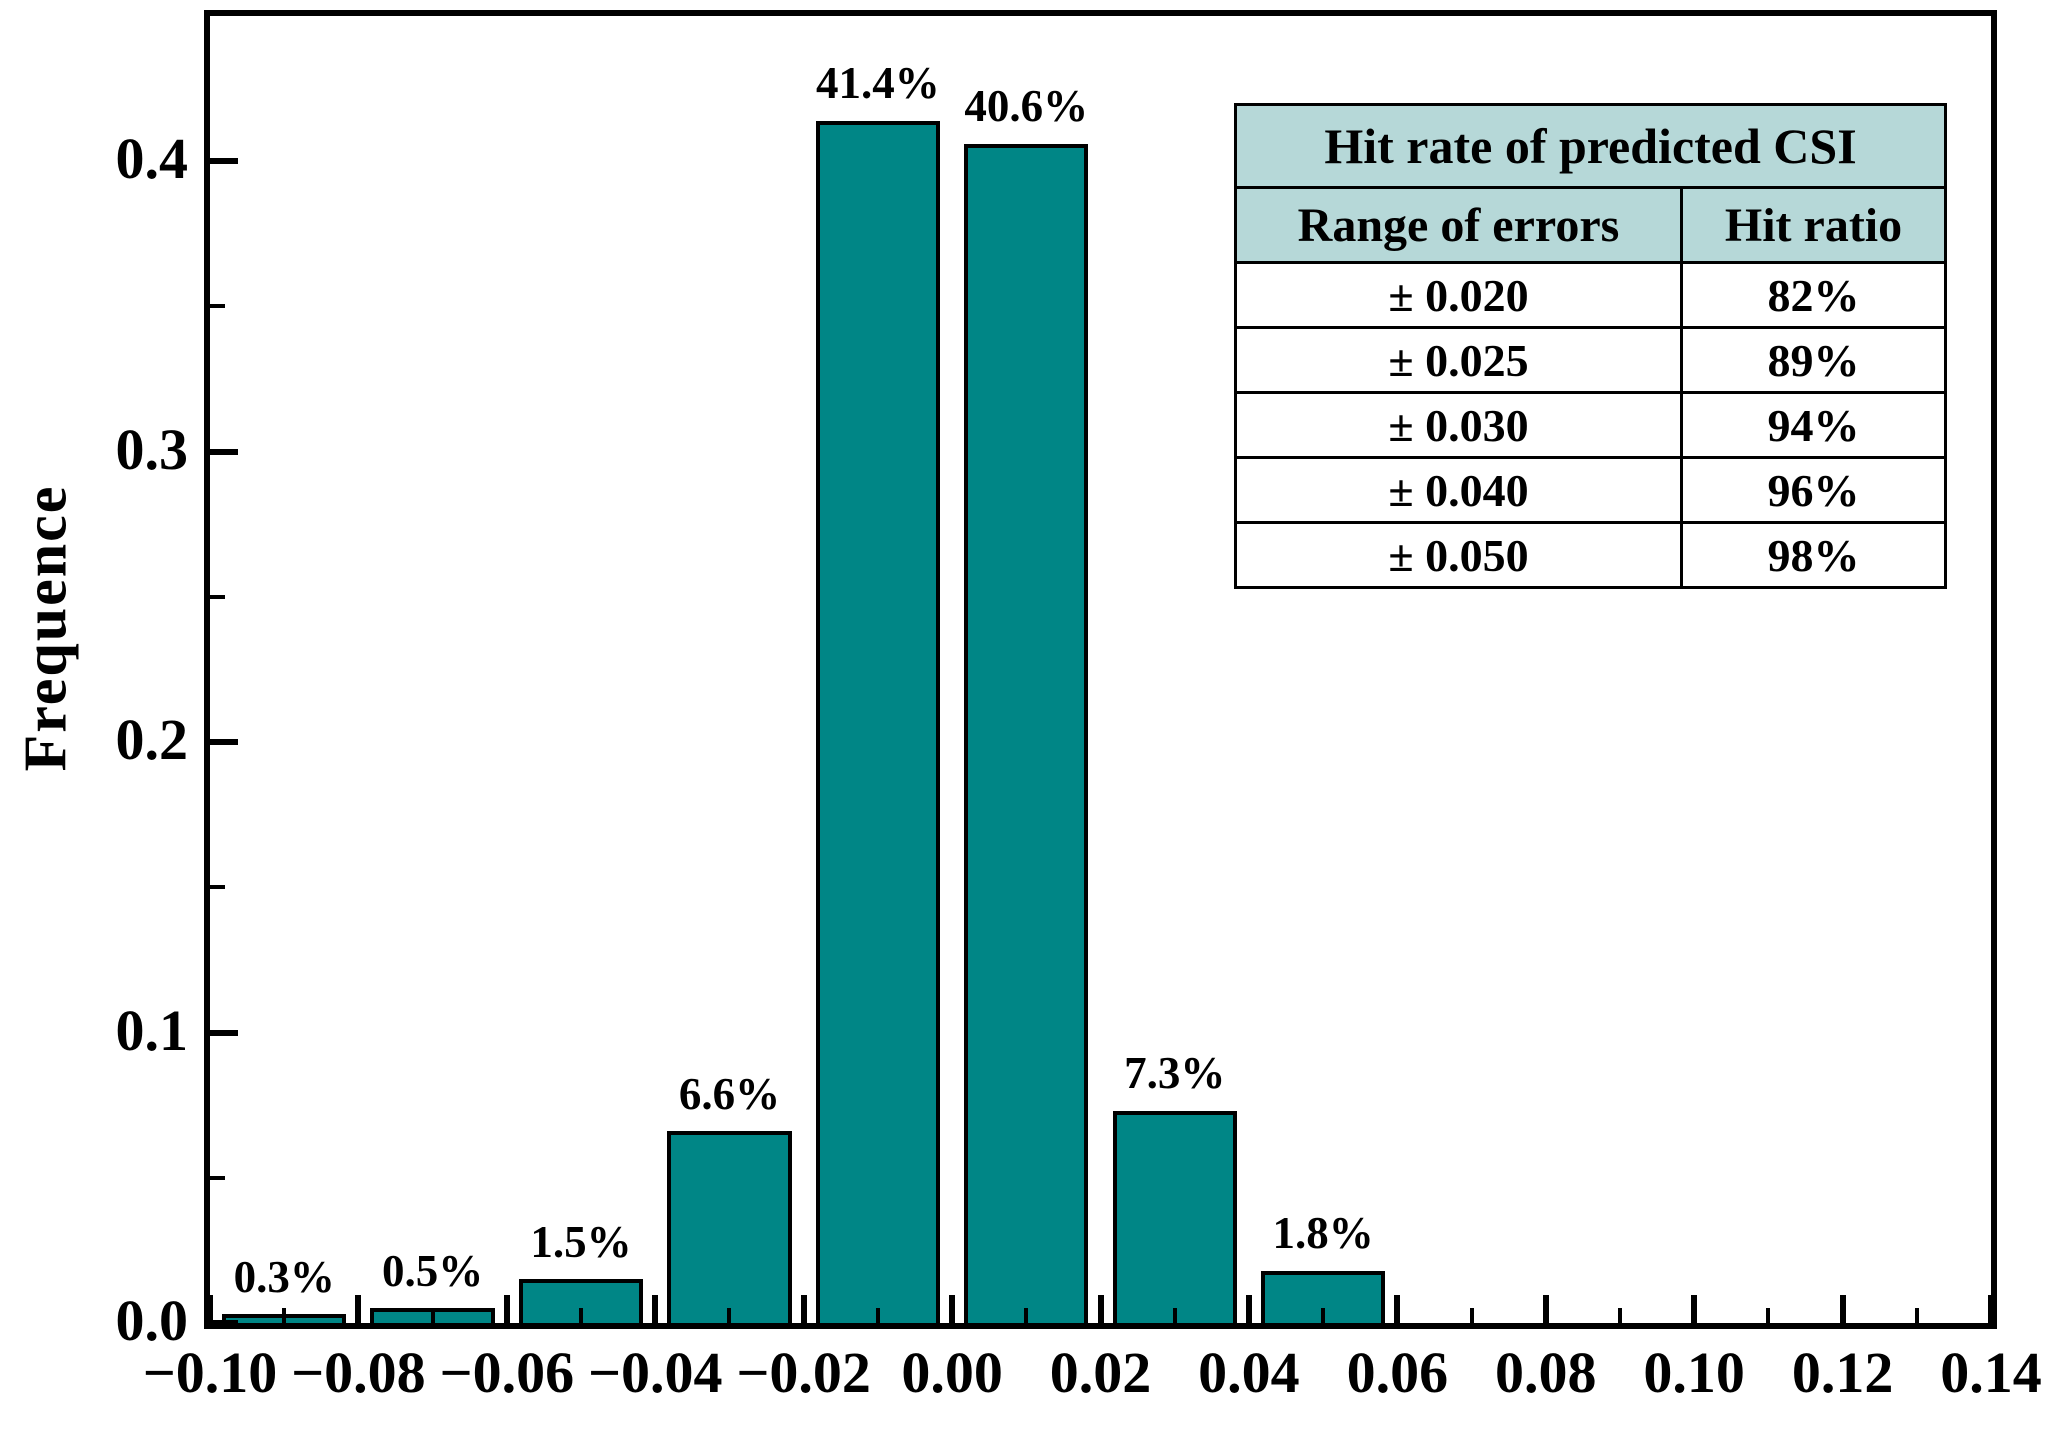 The height and width of the screenshot is (1432, 2062). Describe the element at coordinates (1397, 1372) in the screenshot. I see `x-axis-tick-label: 0.06` at that location.